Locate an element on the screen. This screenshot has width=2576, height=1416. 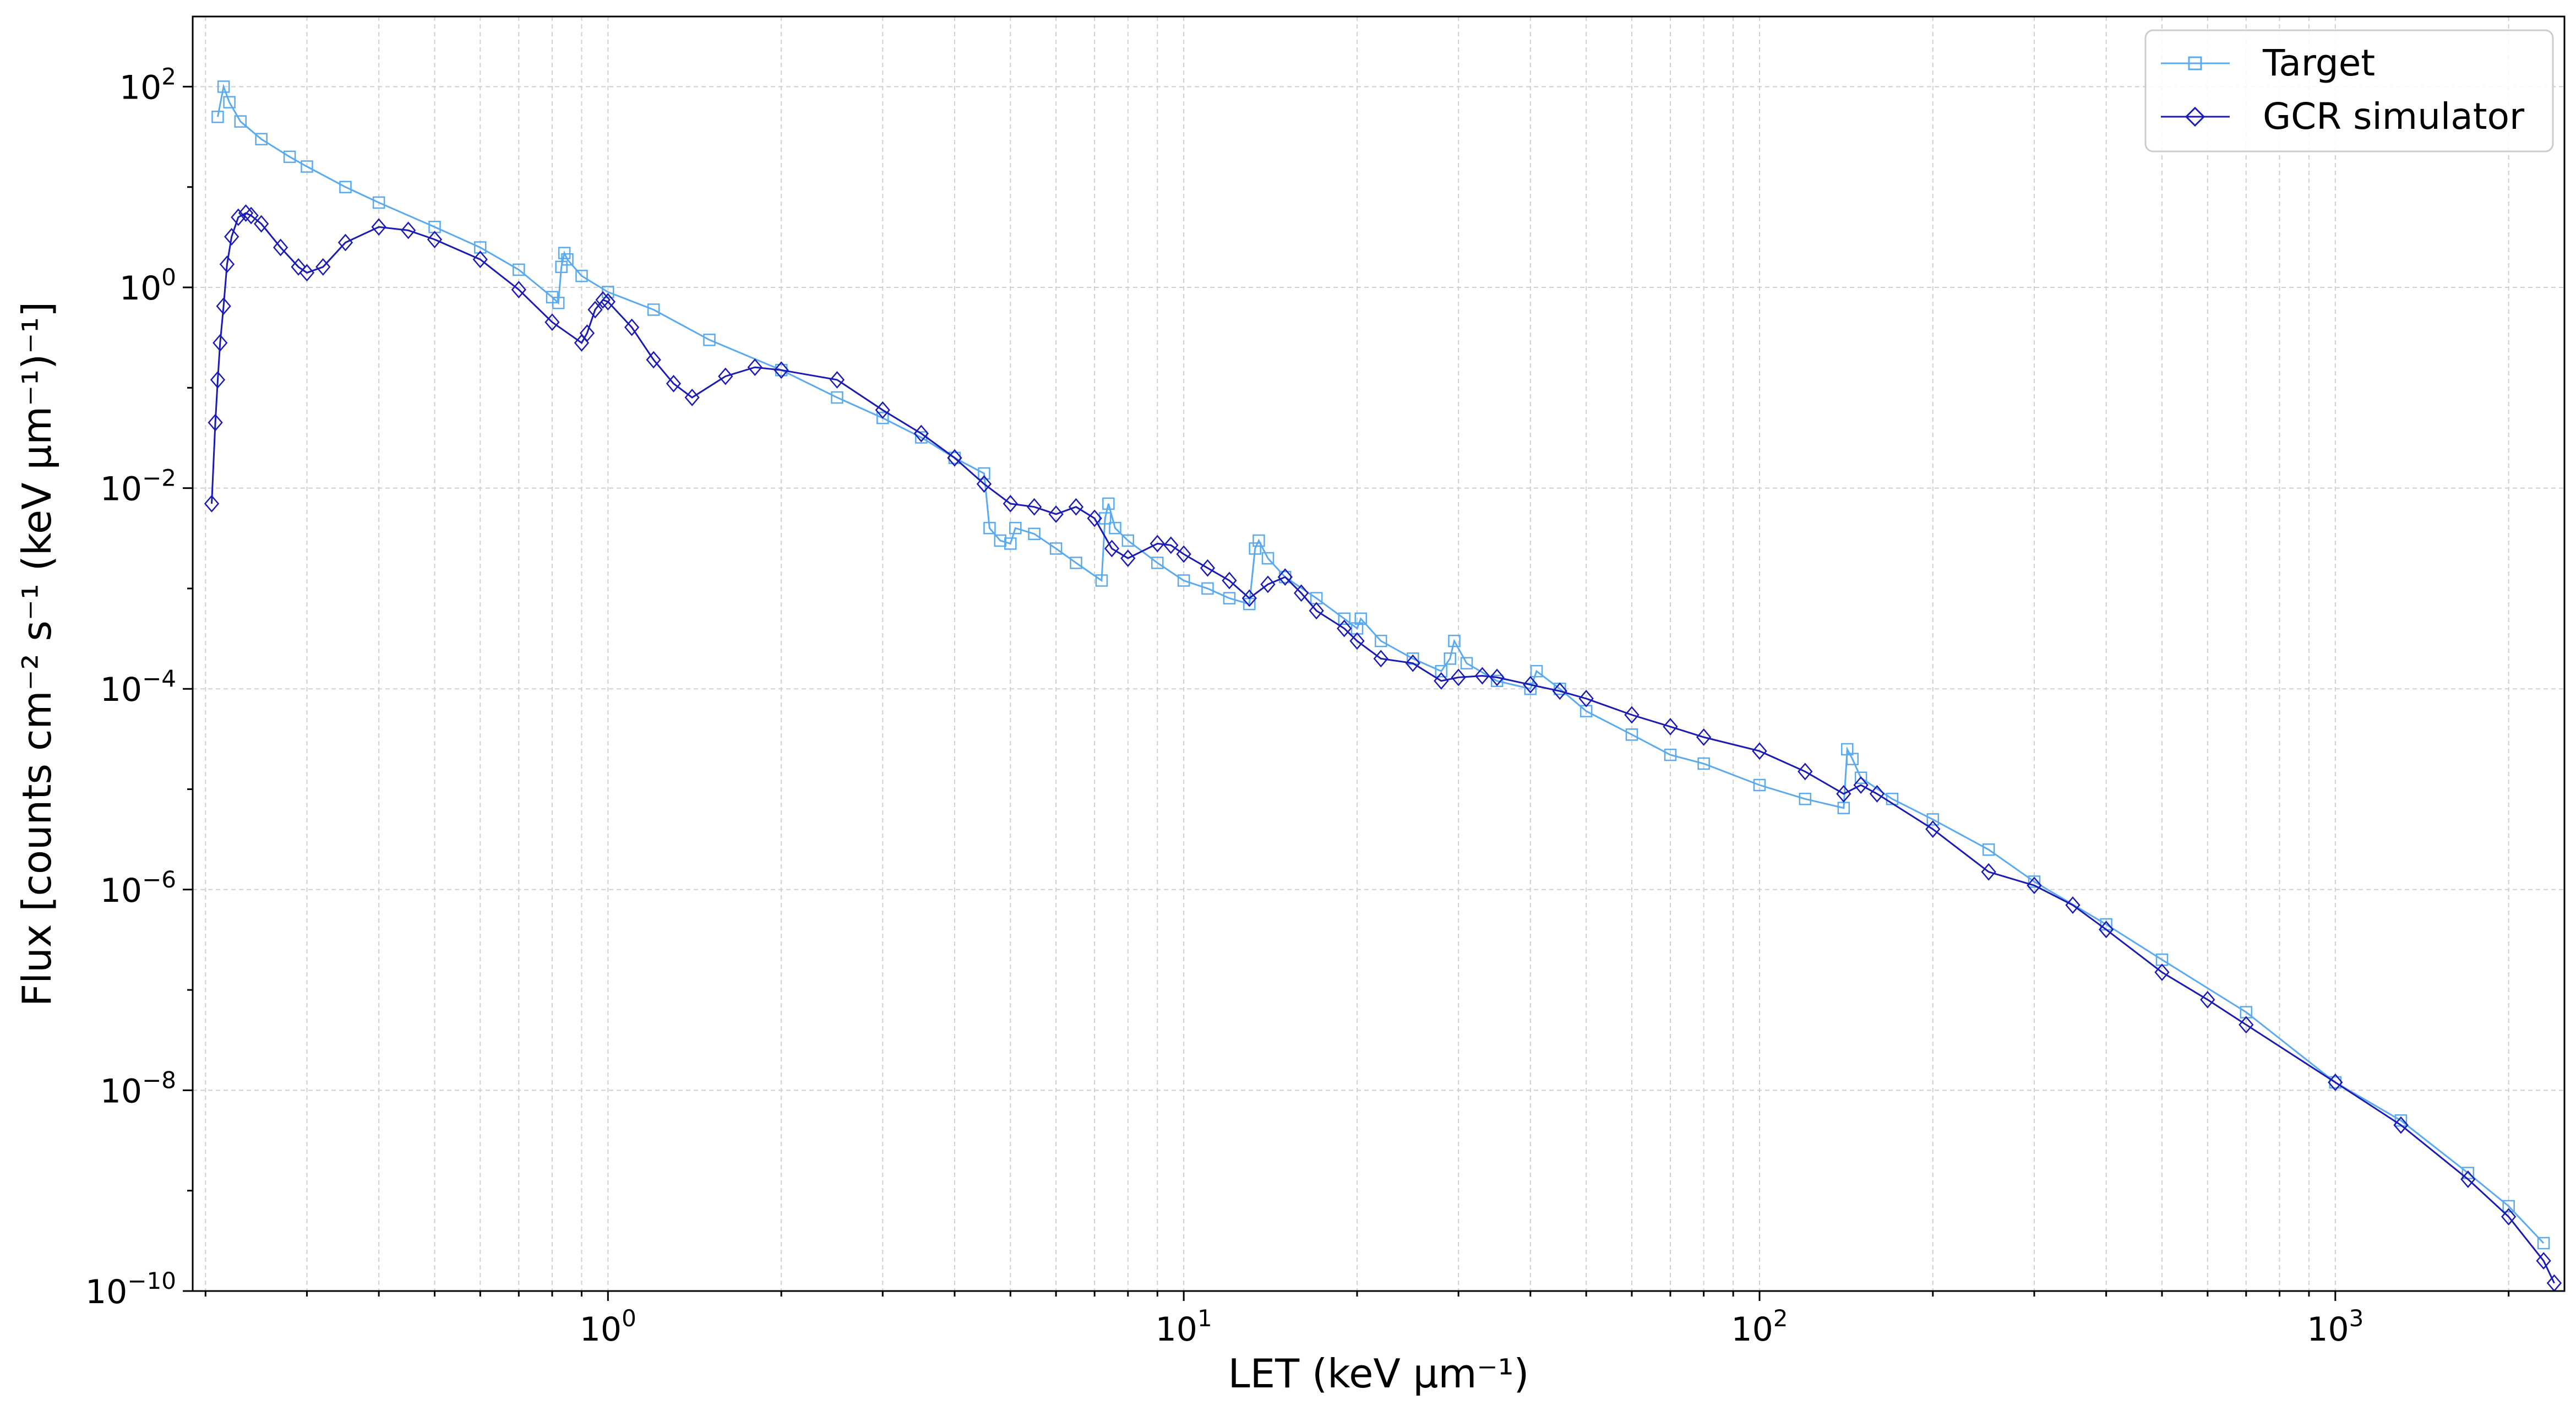
legend-gcr-marker is located at coordinates (2195, 116).